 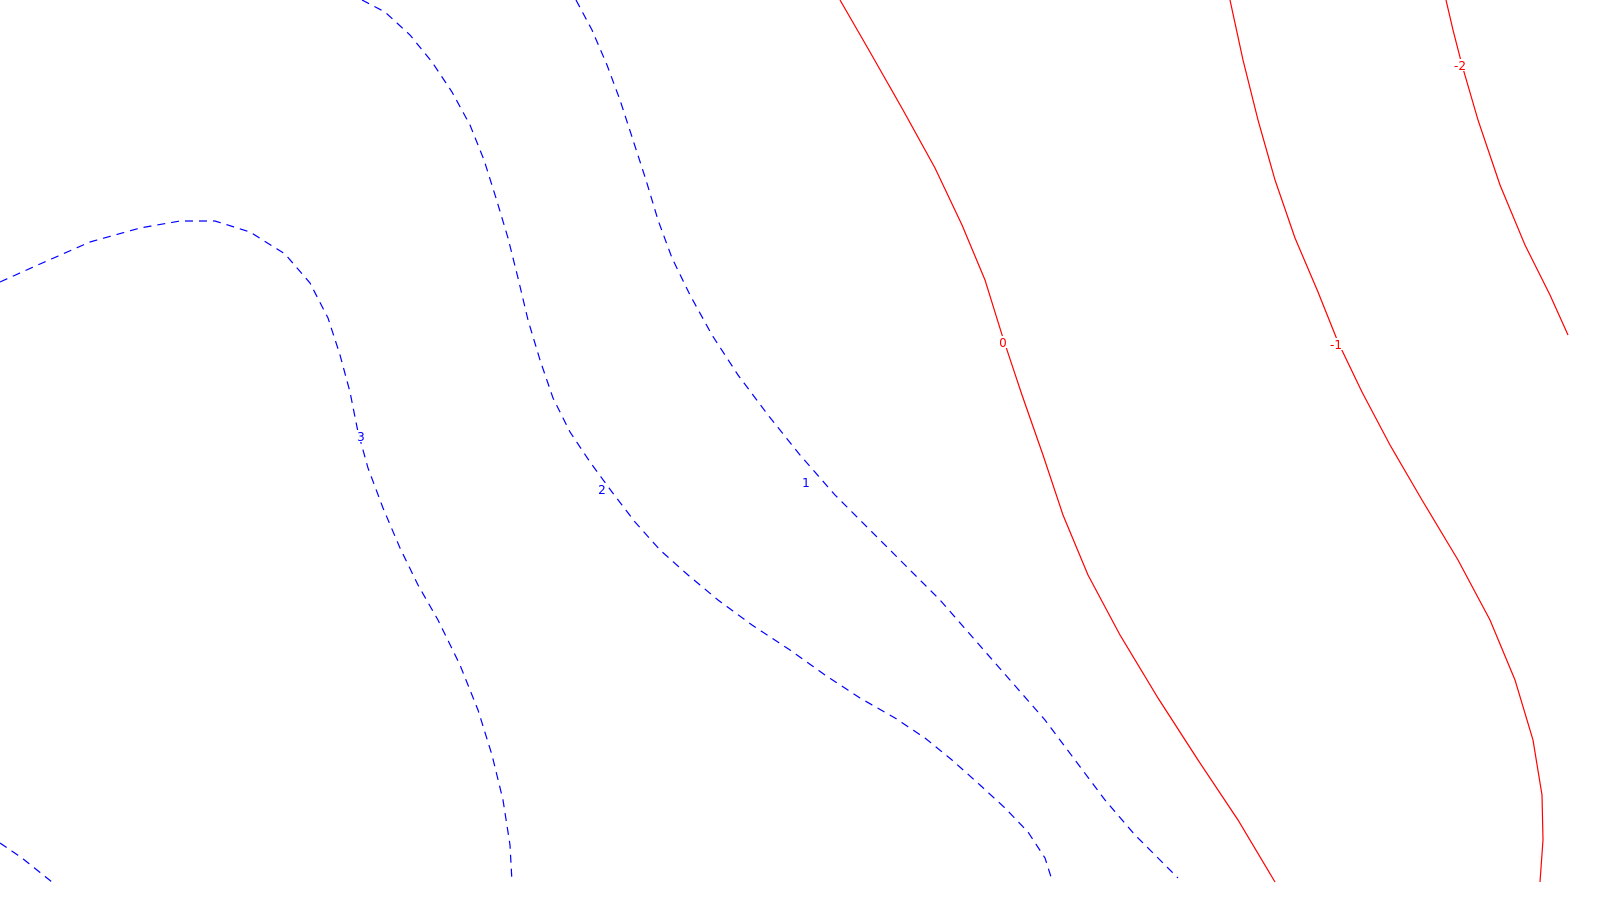 I want to click on contour-label-bg-neg2, so click(x=1460, y=65).